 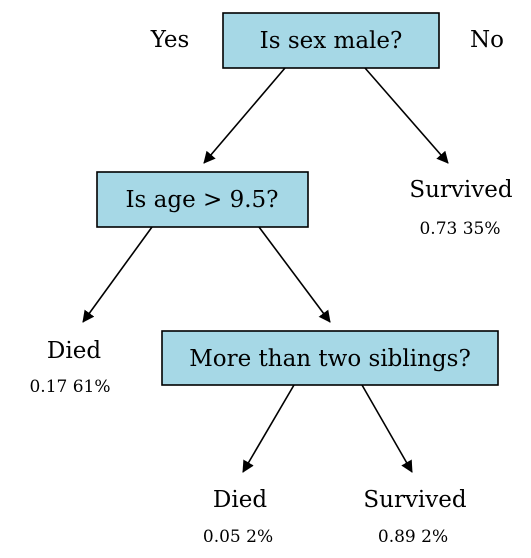 What do you see at coordinates (459, 229) in the screenshot?
I see `leaf-stats: 0.73 35%` at bounding box center [459, 229].